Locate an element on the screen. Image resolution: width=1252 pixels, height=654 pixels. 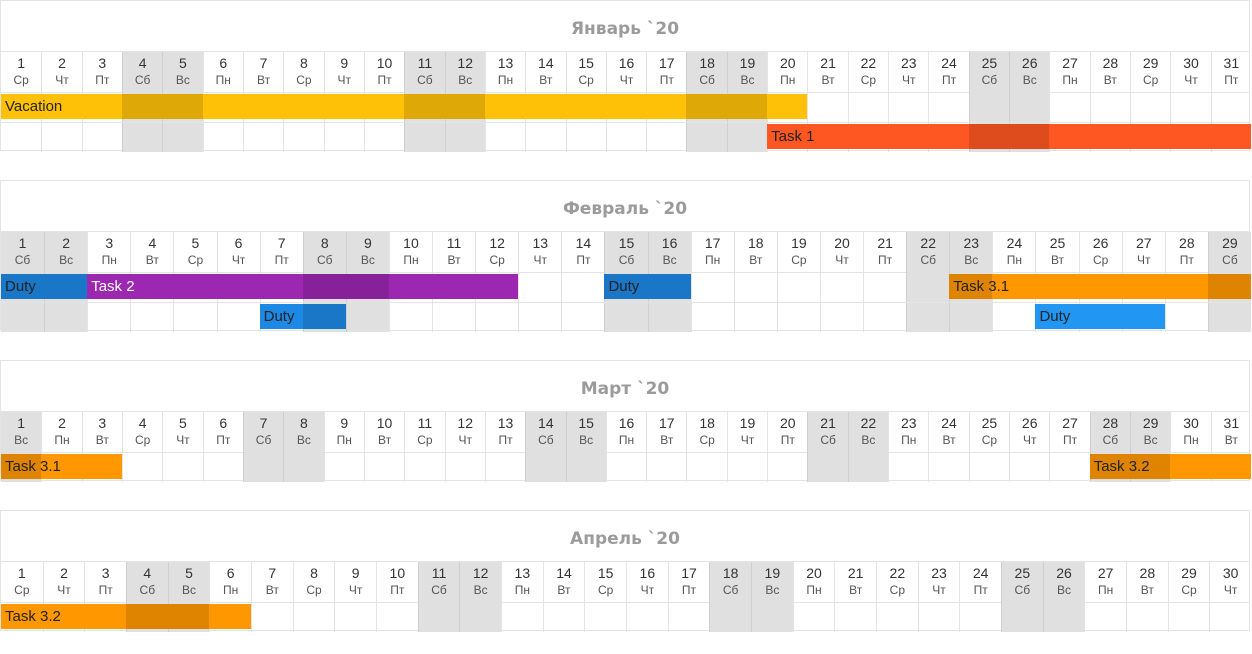
day-header-cell: 26 Чт is located at coordinates (1029, 432).